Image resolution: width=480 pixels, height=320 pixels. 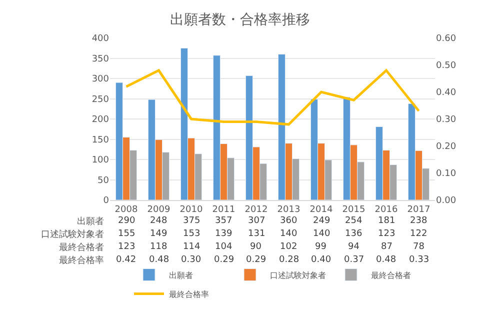 I want to click on data-label: 0.28, so click(x=289, y=260).